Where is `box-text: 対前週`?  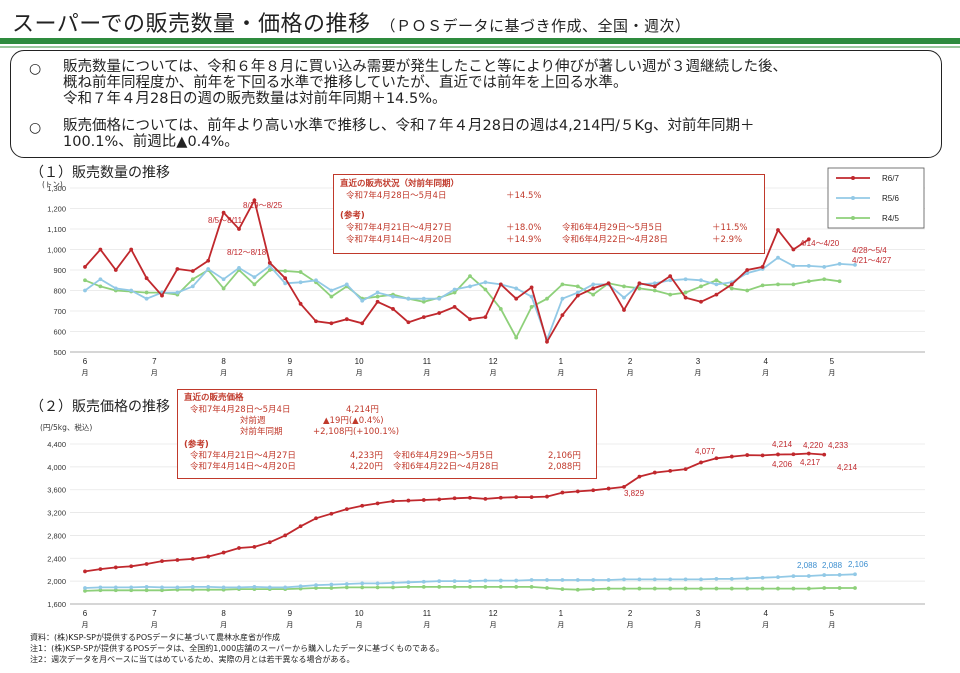 box-text: 対前週 is located at coordinates (253, 421).